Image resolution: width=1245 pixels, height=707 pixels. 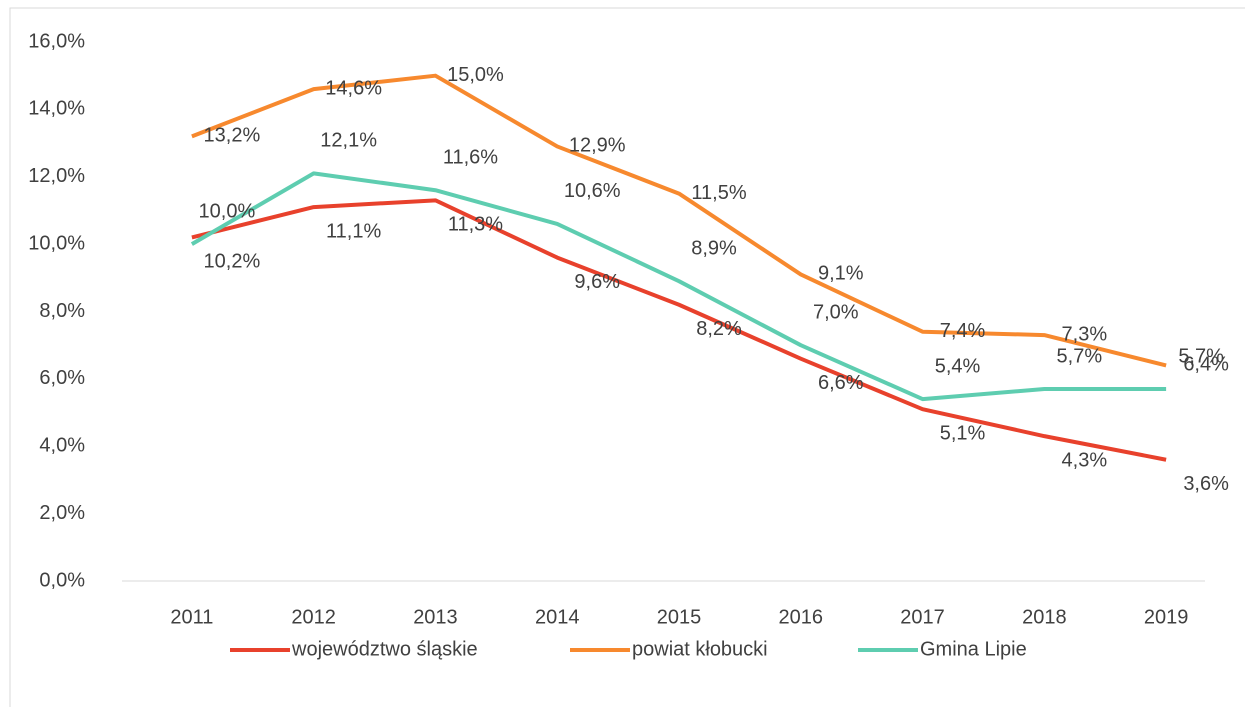 I want to click on data-label: 11,6%, so click(x=470, y=158).